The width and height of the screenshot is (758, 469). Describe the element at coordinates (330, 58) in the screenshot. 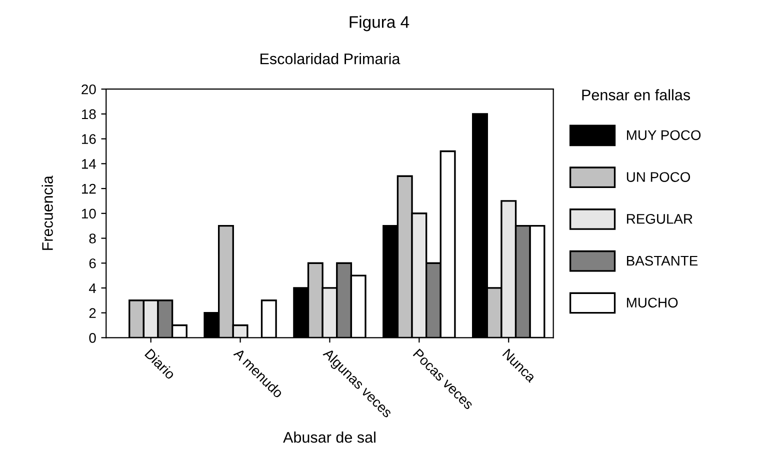

I see `chart-subtitle: Escolaridad Primaria` at that location.